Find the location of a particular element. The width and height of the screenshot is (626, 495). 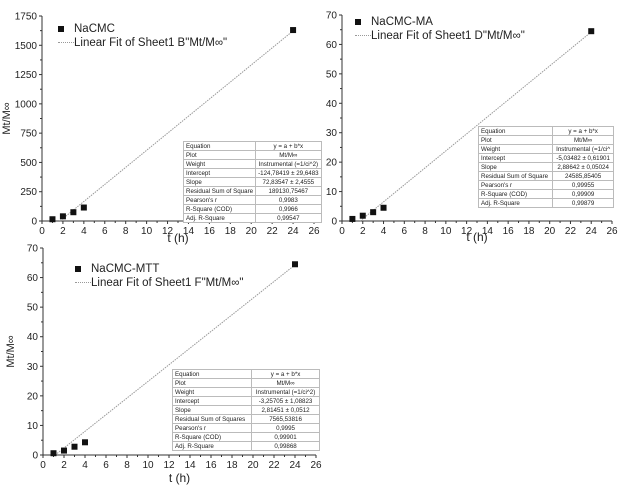

y-tick-label: 0 is located at coordinates (334, 222).